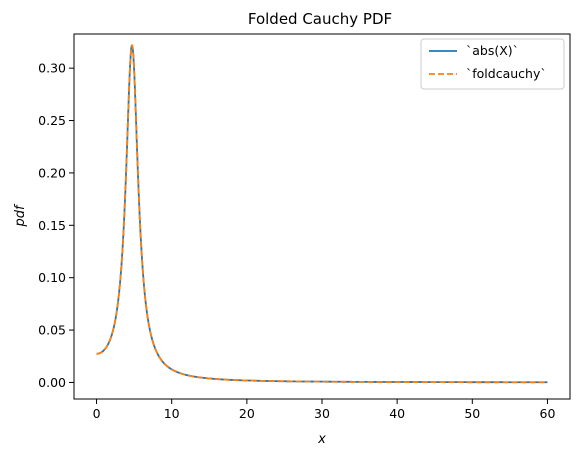  Describe the element at coordinates (52, 277) in the screenshot. I see `y-tick-label: 0.10` at that location.